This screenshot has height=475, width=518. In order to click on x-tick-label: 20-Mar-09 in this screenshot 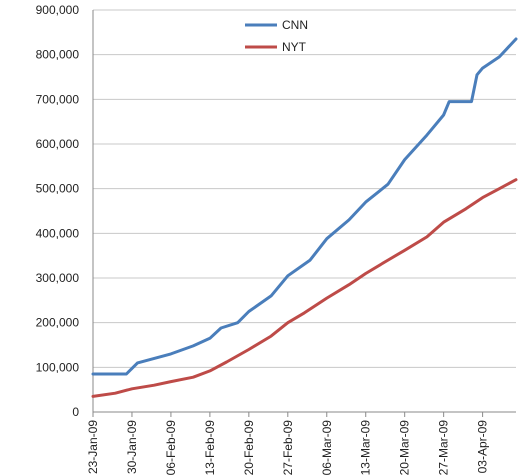, I will do `click(405, 447)`.